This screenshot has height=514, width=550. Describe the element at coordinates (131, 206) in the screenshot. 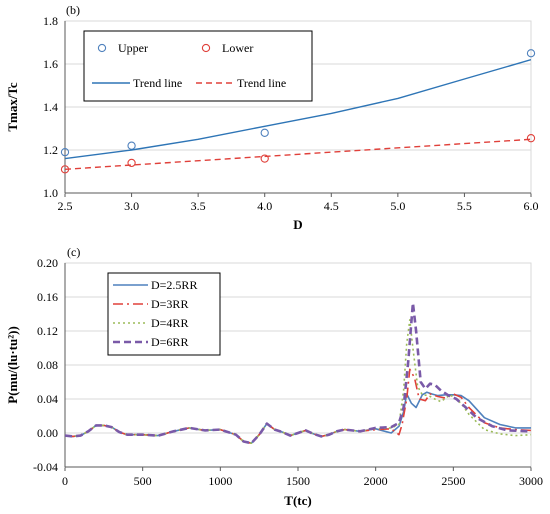

I see `x-tick-label: 3.0` at that location.